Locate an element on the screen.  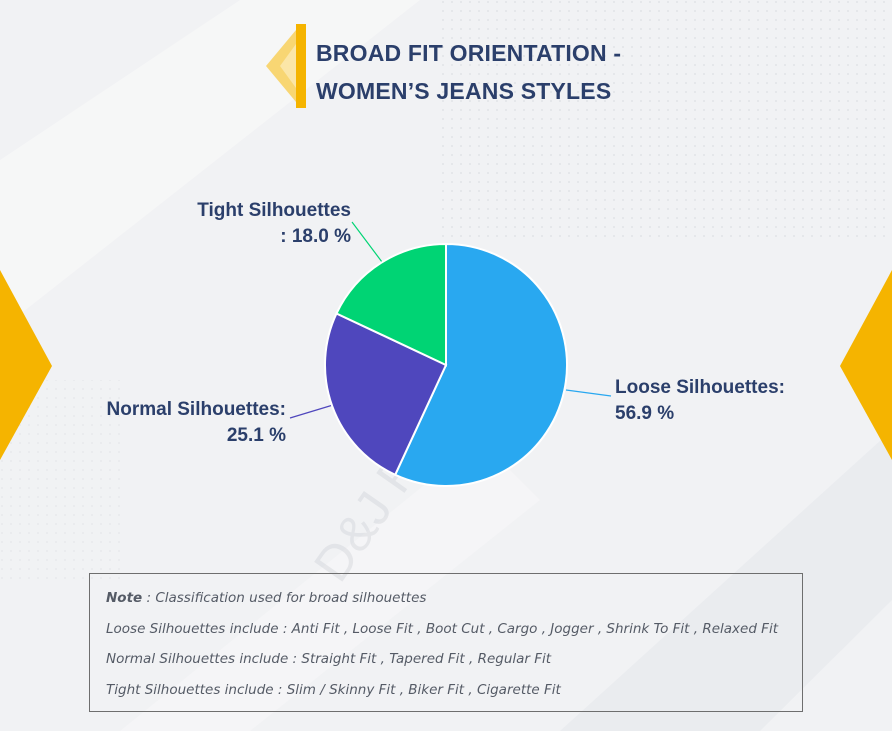
leader-line-loose is located at coordinates (588, 393).